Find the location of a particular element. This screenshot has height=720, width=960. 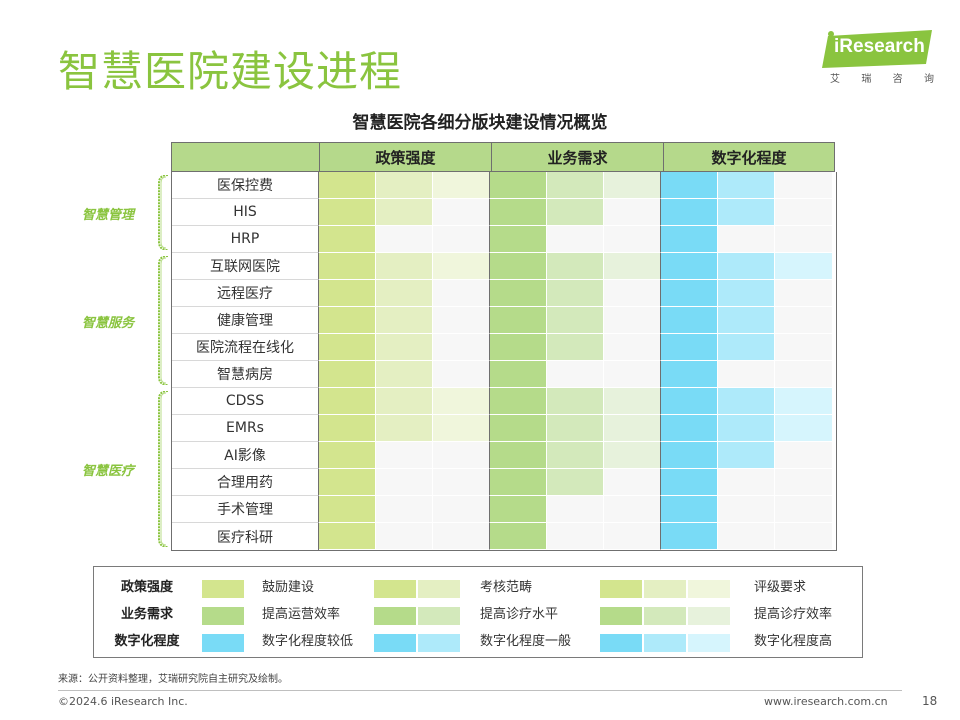

matrix-row: 医保控费 is located at coordinates (504, 185).